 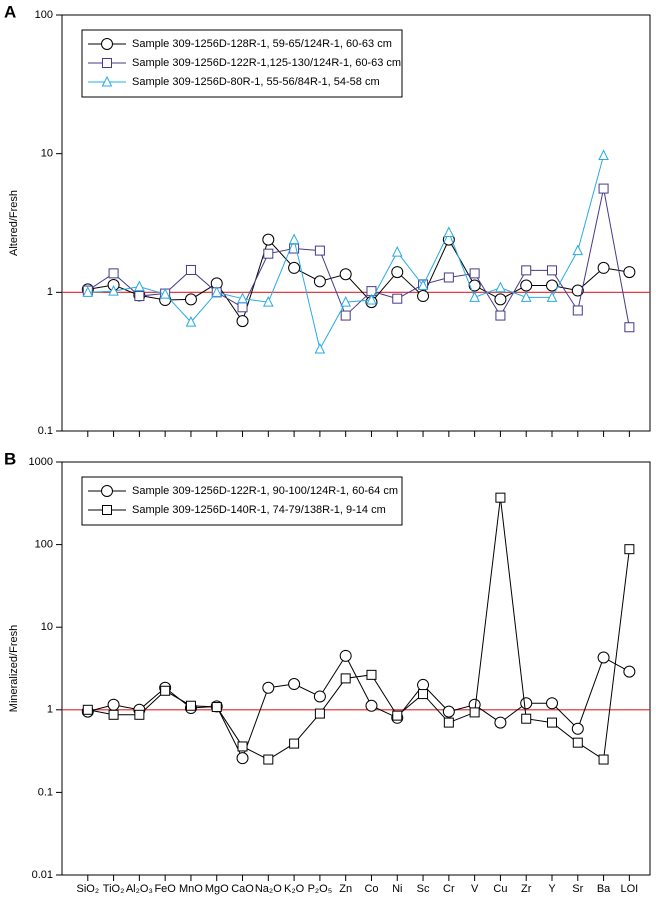 What do you see at coordinates (47, 627) in the screenshot?
I see `y-tick-label: 10` at bounding box center [47, 627].